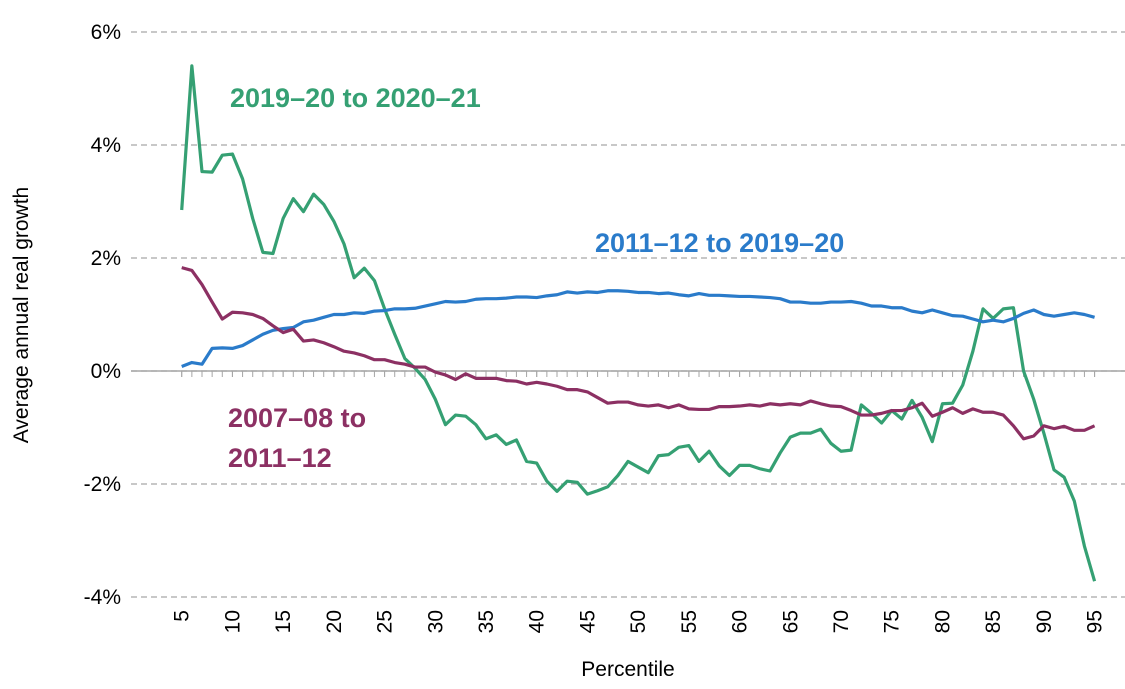 The height and width of the screenshot is (689, 1125). Describe the element at coordinates (106, 371) in the screenshot. I see `y-tick-label: 0%` at that location.